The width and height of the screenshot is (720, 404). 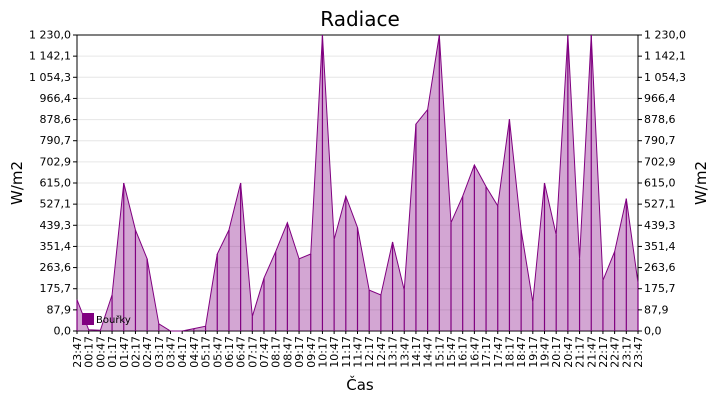 What do you see at coordinates (241, 352) in the screenshot?
I see `x-tick-label: 06:47` at bounding box center [241, 352].